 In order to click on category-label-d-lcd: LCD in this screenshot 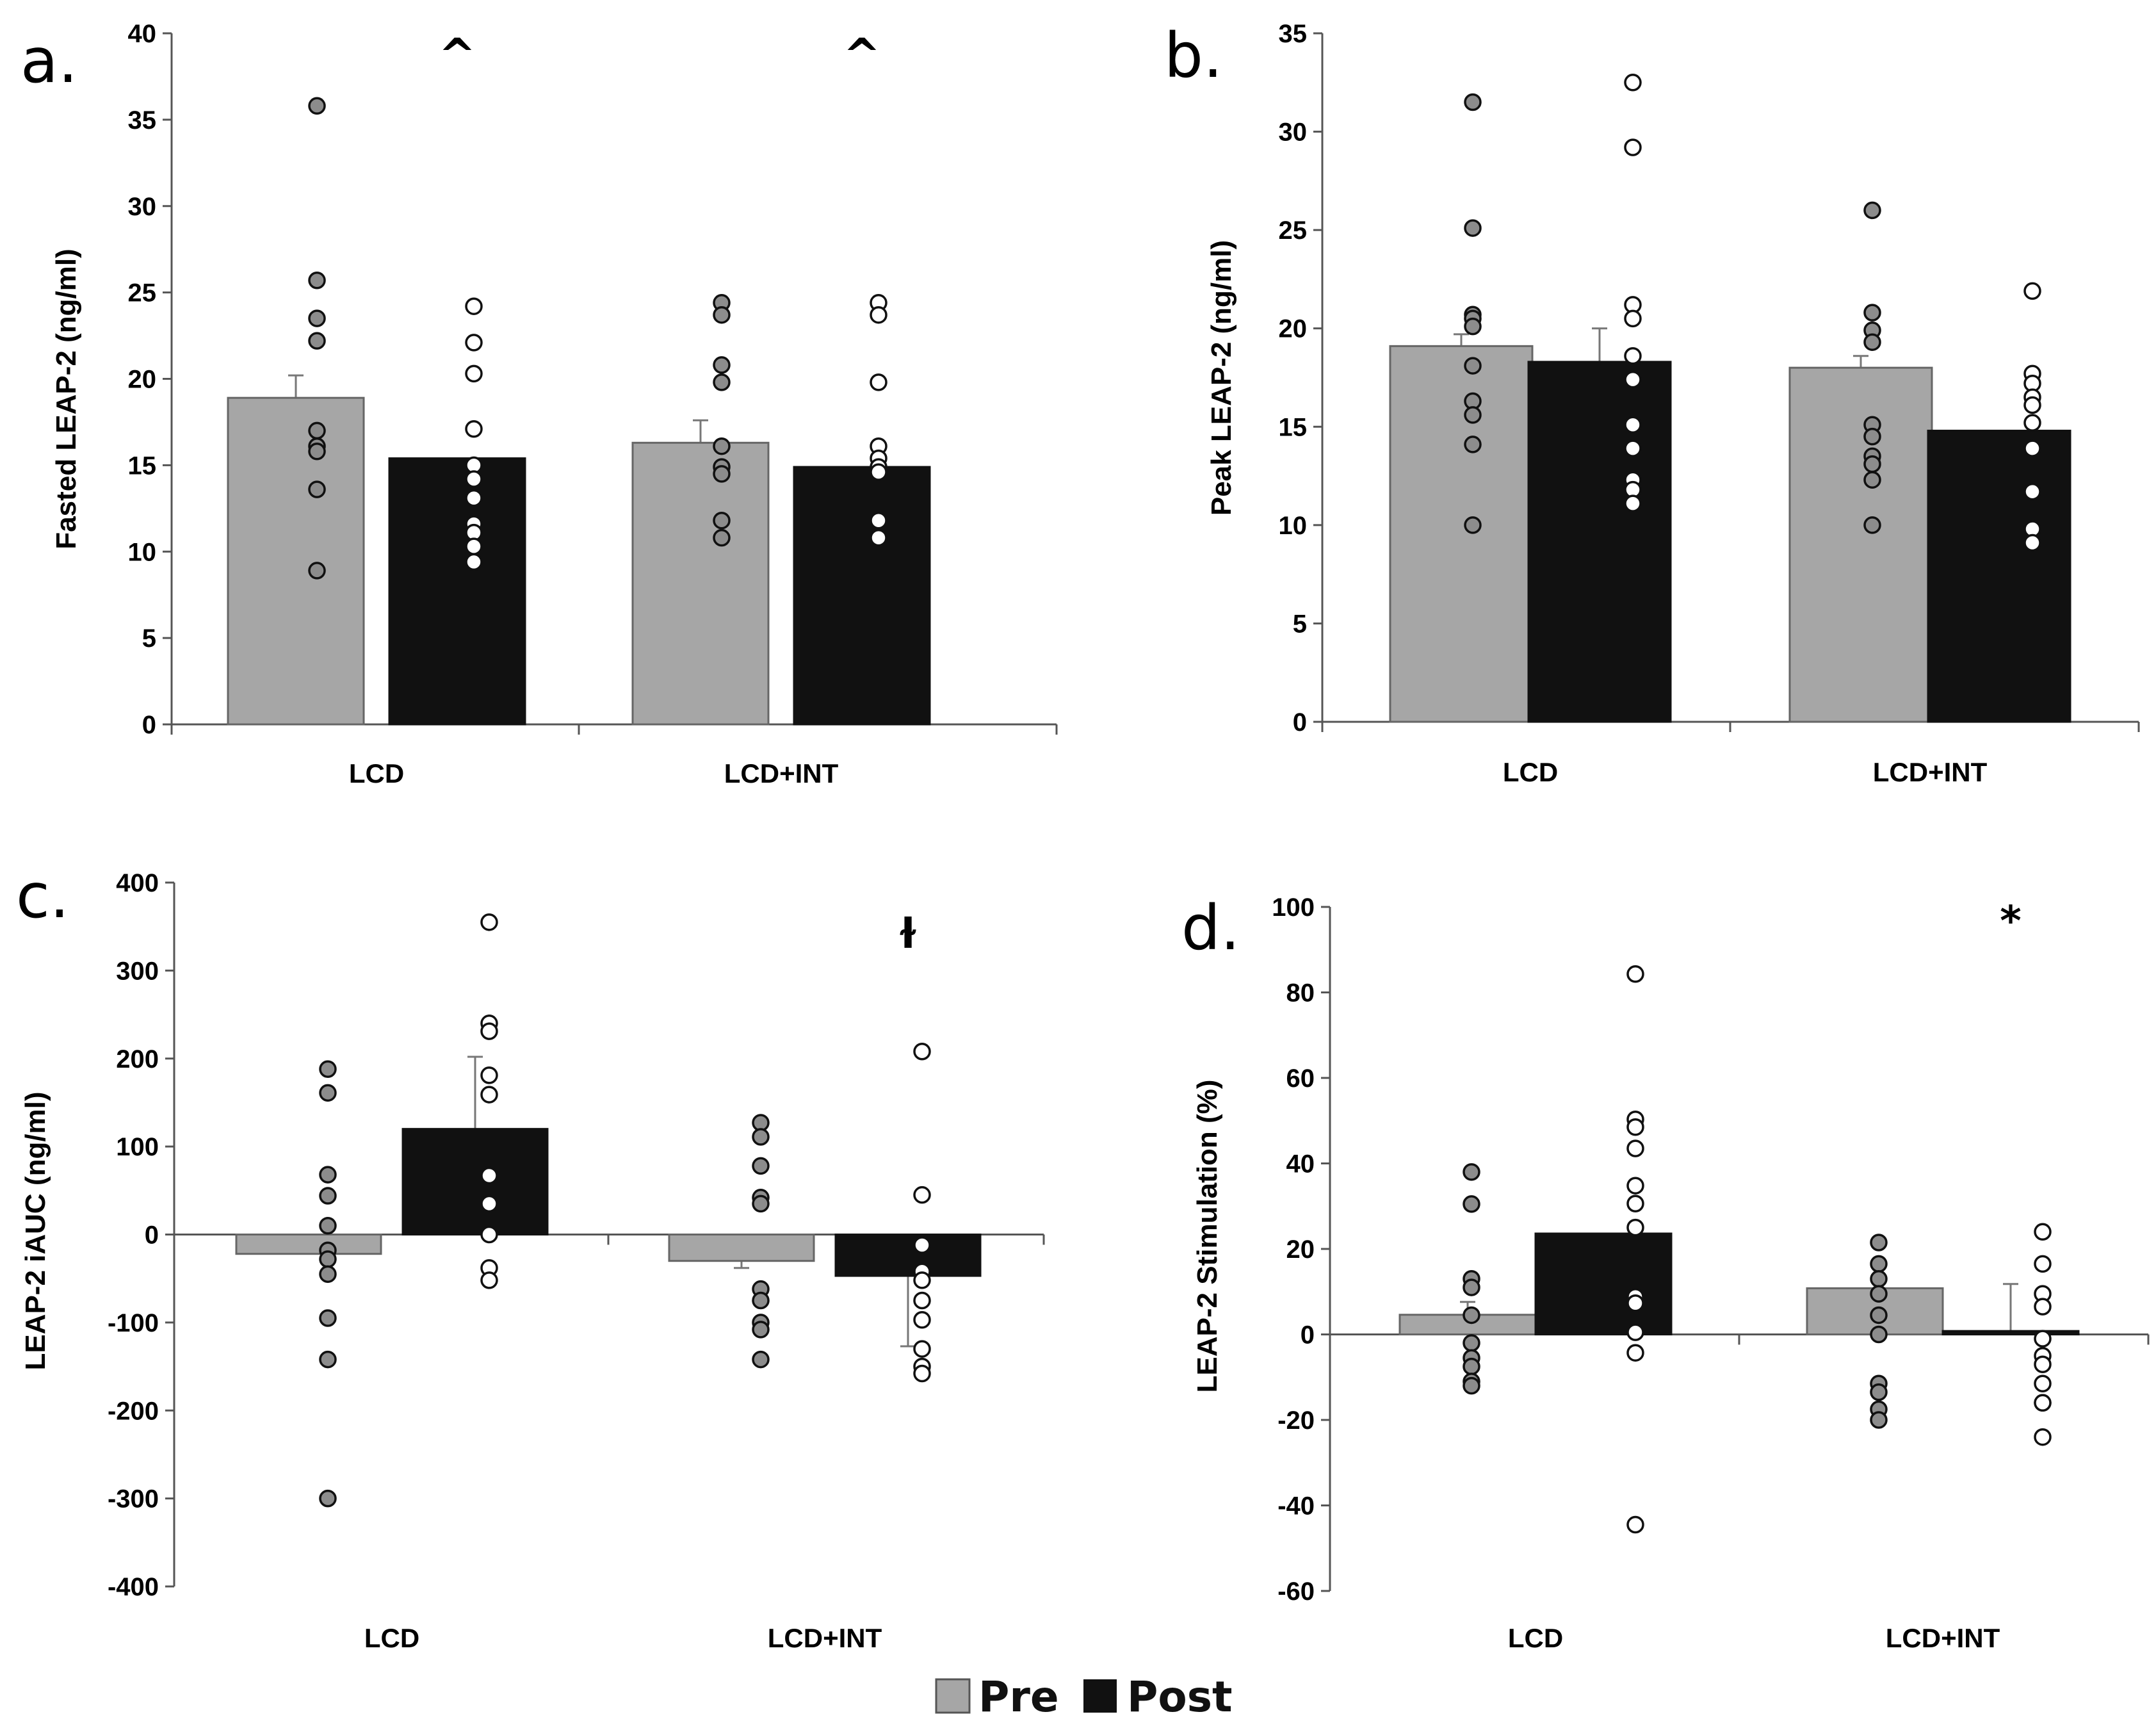, I will do `click(1536, 1638)`.